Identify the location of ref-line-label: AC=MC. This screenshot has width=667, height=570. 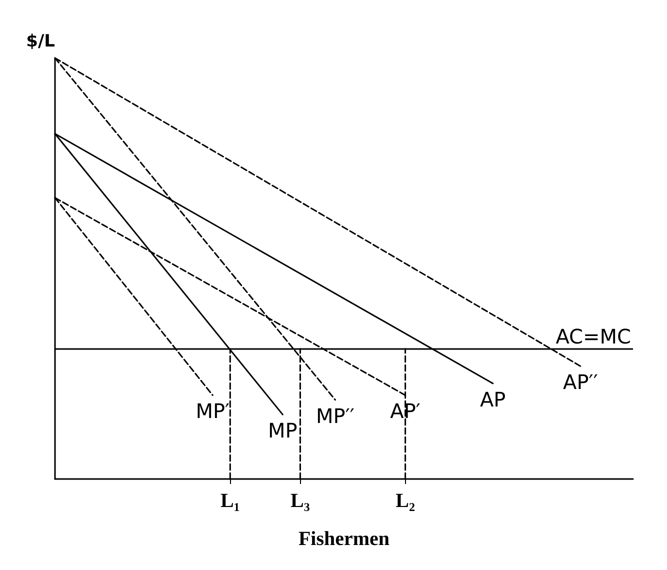
(593, 336).